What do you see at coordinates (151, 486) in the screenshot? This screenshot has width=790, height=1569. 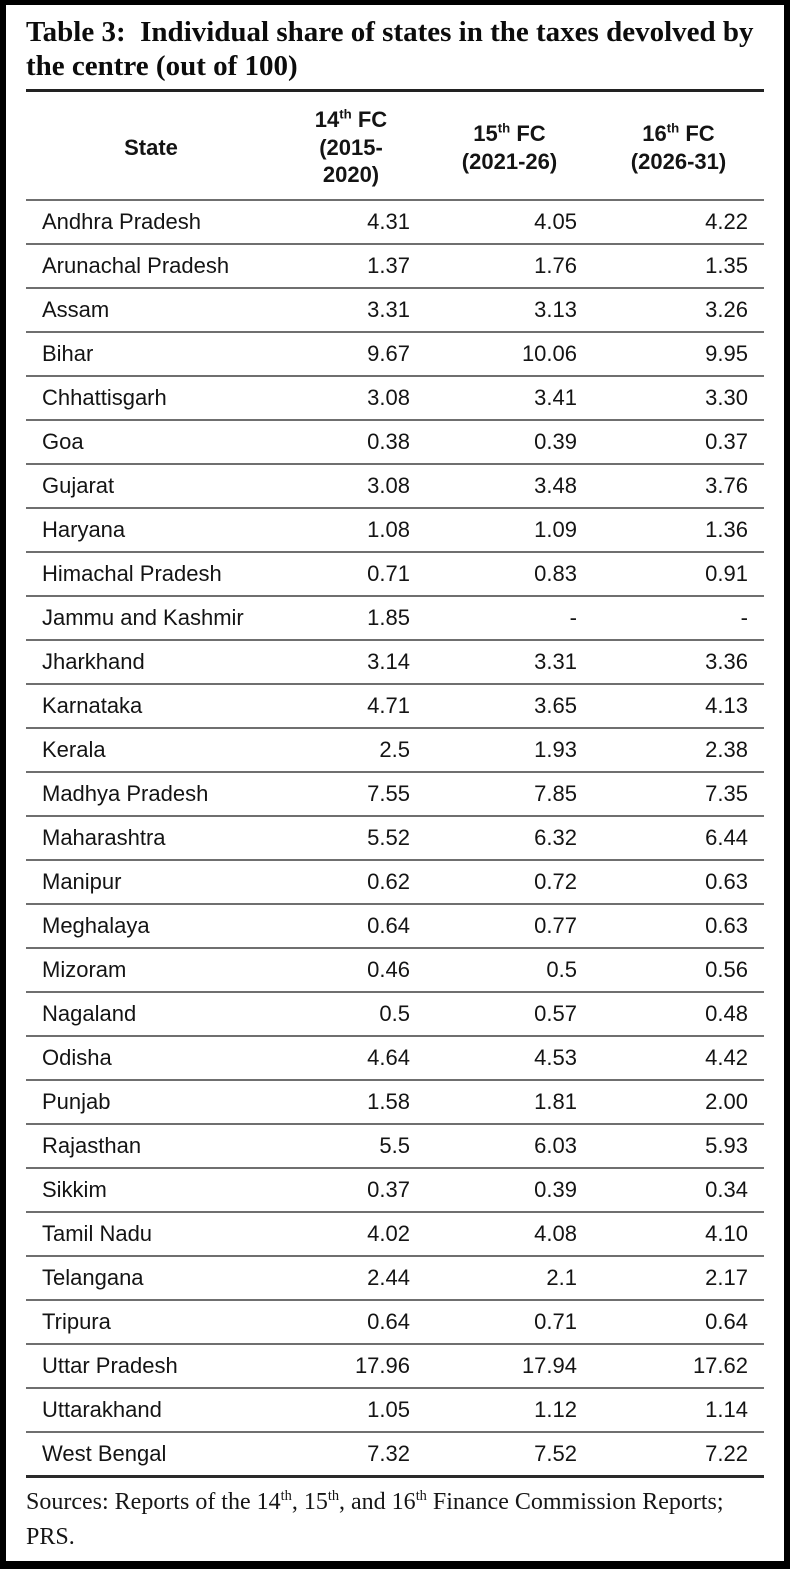 I see `state-cell: Gujarat` at bounding box center [151, 486].